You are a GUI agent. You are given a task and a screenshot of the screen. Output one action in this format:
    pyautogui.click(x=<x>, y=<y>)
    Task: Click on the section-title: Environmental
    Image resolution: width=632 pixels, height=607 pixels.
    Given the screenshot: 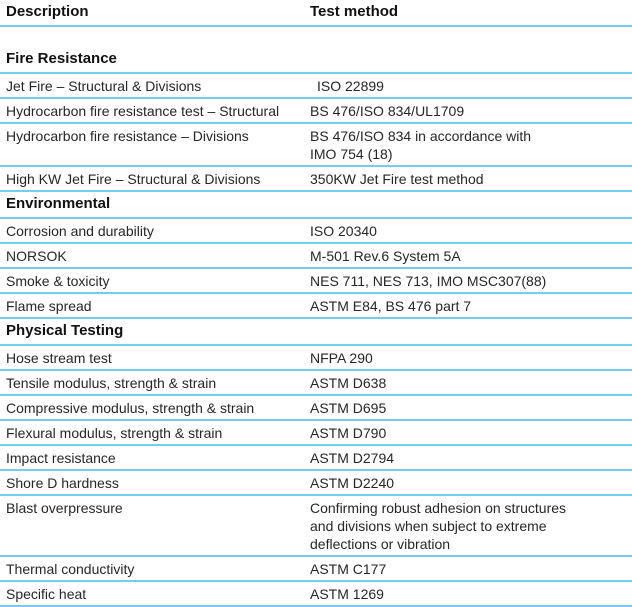 What is the action you would take?
    pyautogui.click(x=316, y=205)
    